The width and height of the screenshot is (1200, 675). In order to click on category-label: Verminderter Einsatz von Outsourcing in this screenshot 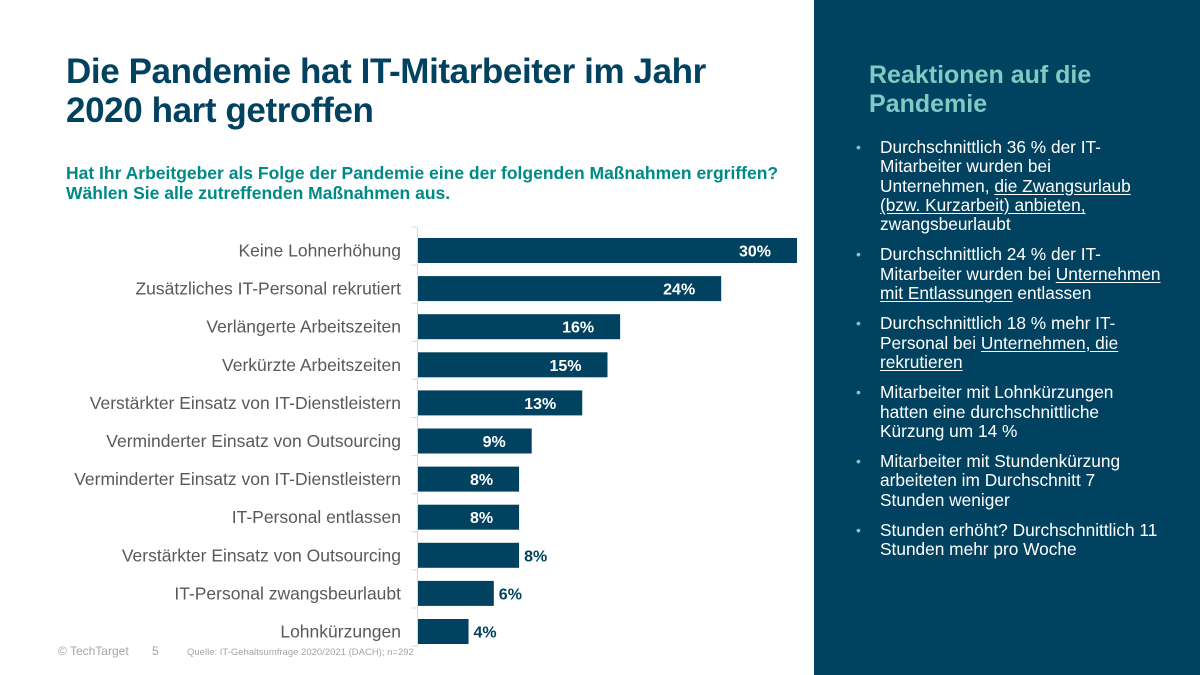, I will do `click(253, 441)`.